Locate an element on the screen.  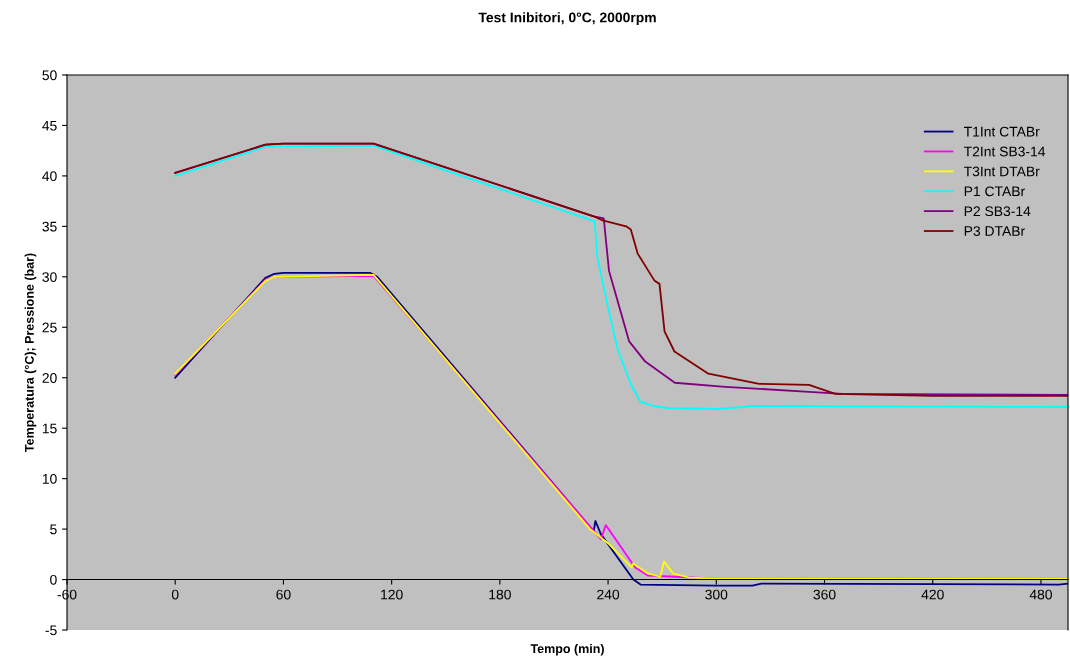
legend-label: P2 SB3-14 is located at coordinates (997, 211).